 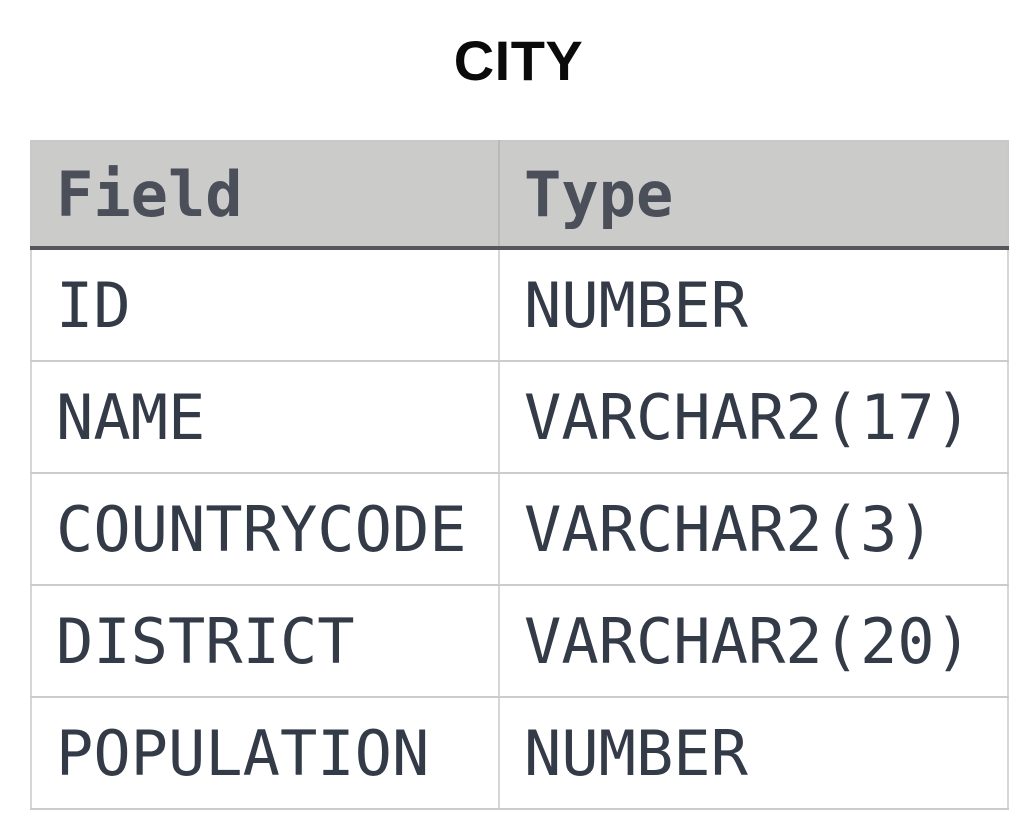 What do you see at coordinates (265, 641) in the screenshot?
I see `field-cell: DISTRICT` at bounding box center [265, 641].